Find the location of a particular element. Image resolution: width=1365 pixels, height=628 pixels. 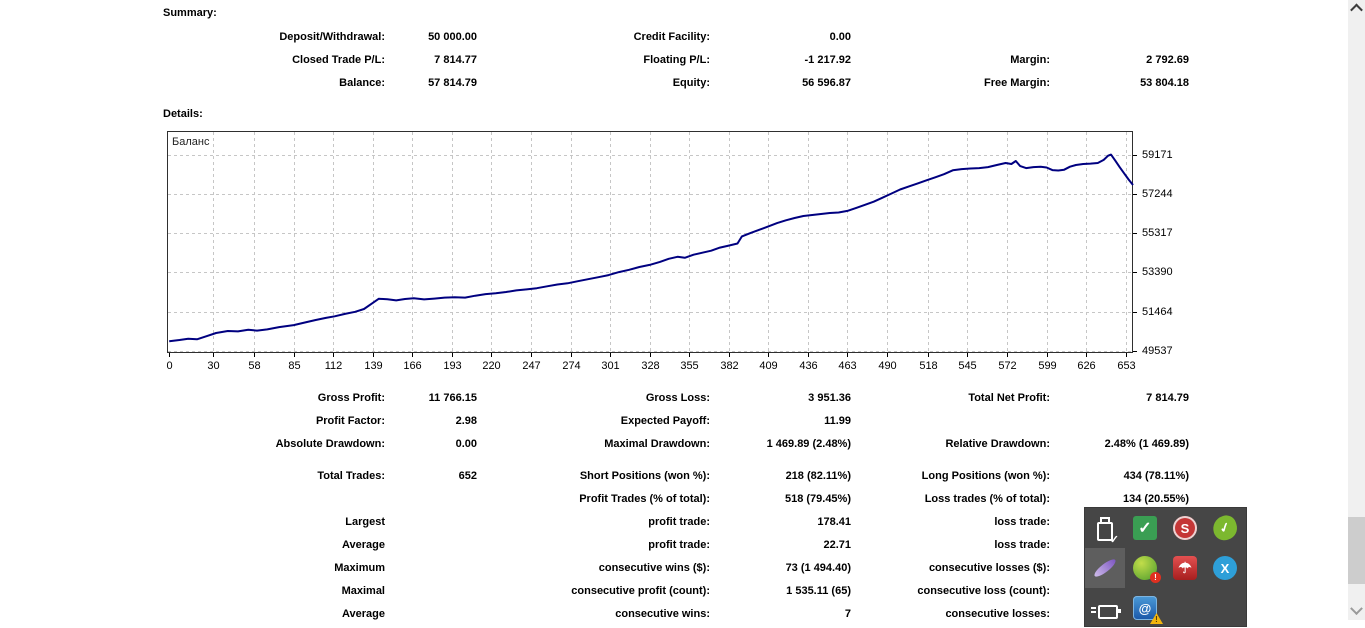

x-axis-tick-label: 328 is located at coordinates (650, 366).